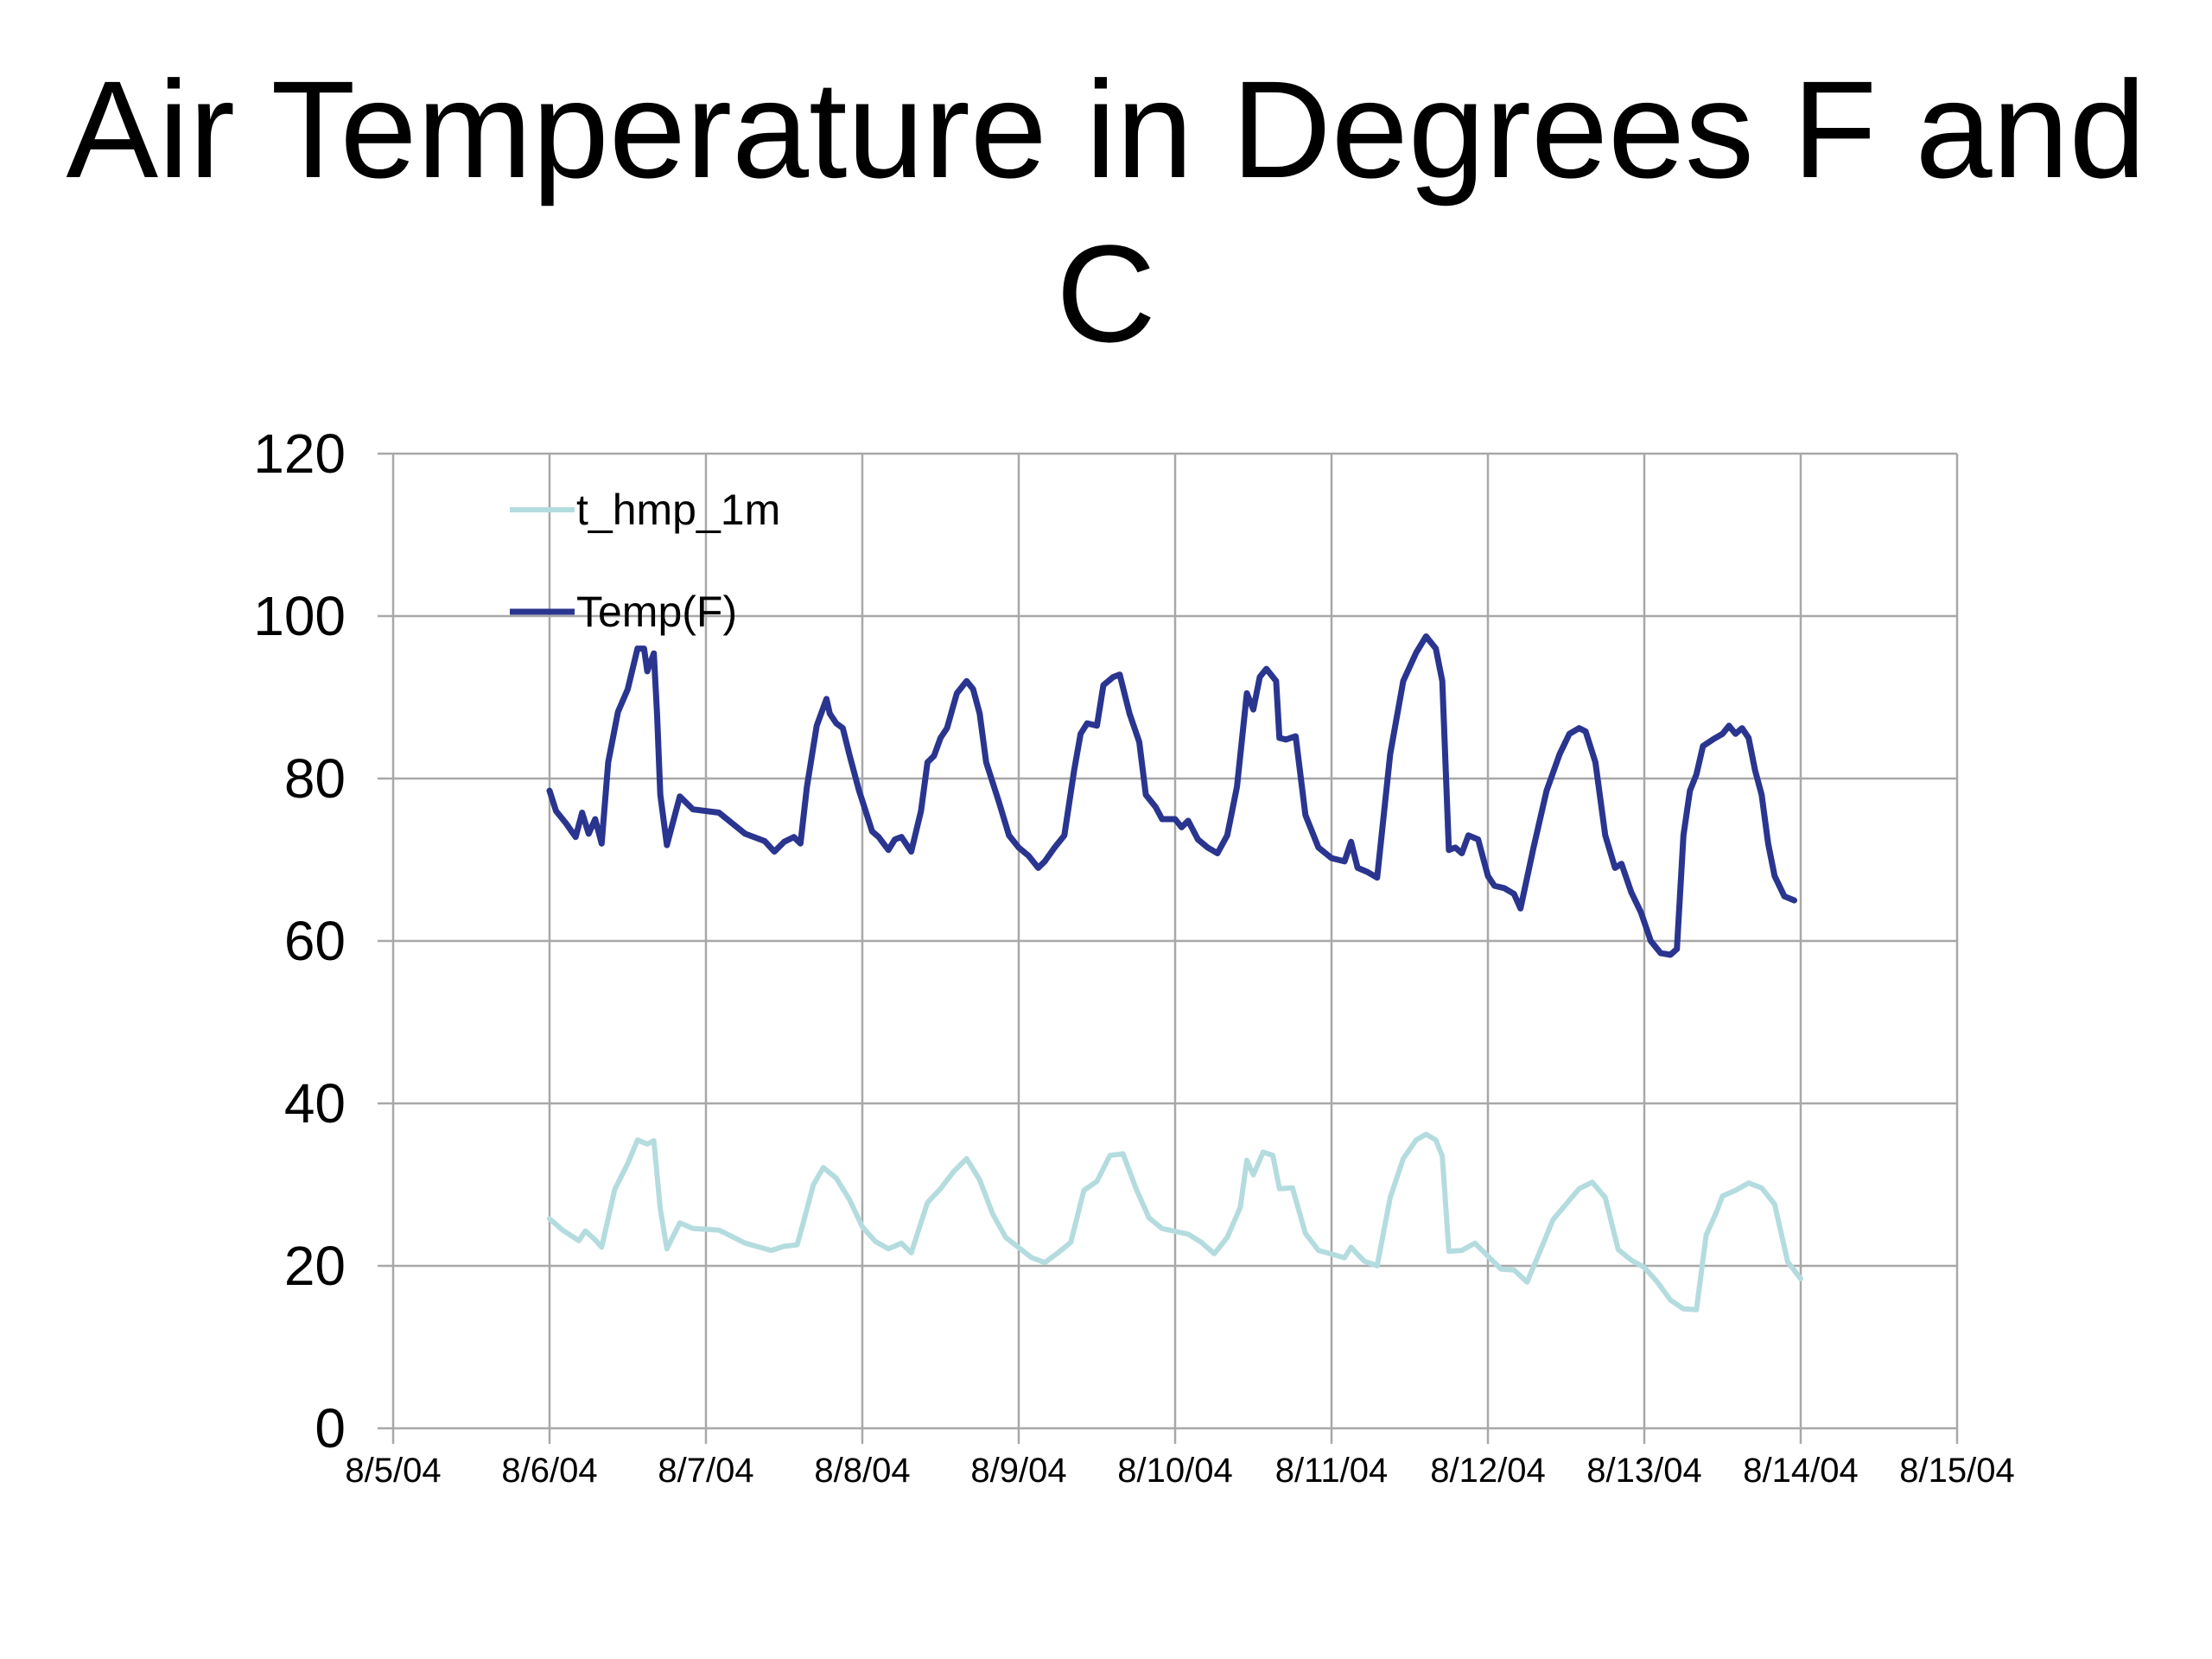 The height and width of the screenshot is (1659, 2212). What do you see at coordinates (315, 1266) in the screenshot?
I see `y-tick-label: 20` at bounding box center [315, 1266].